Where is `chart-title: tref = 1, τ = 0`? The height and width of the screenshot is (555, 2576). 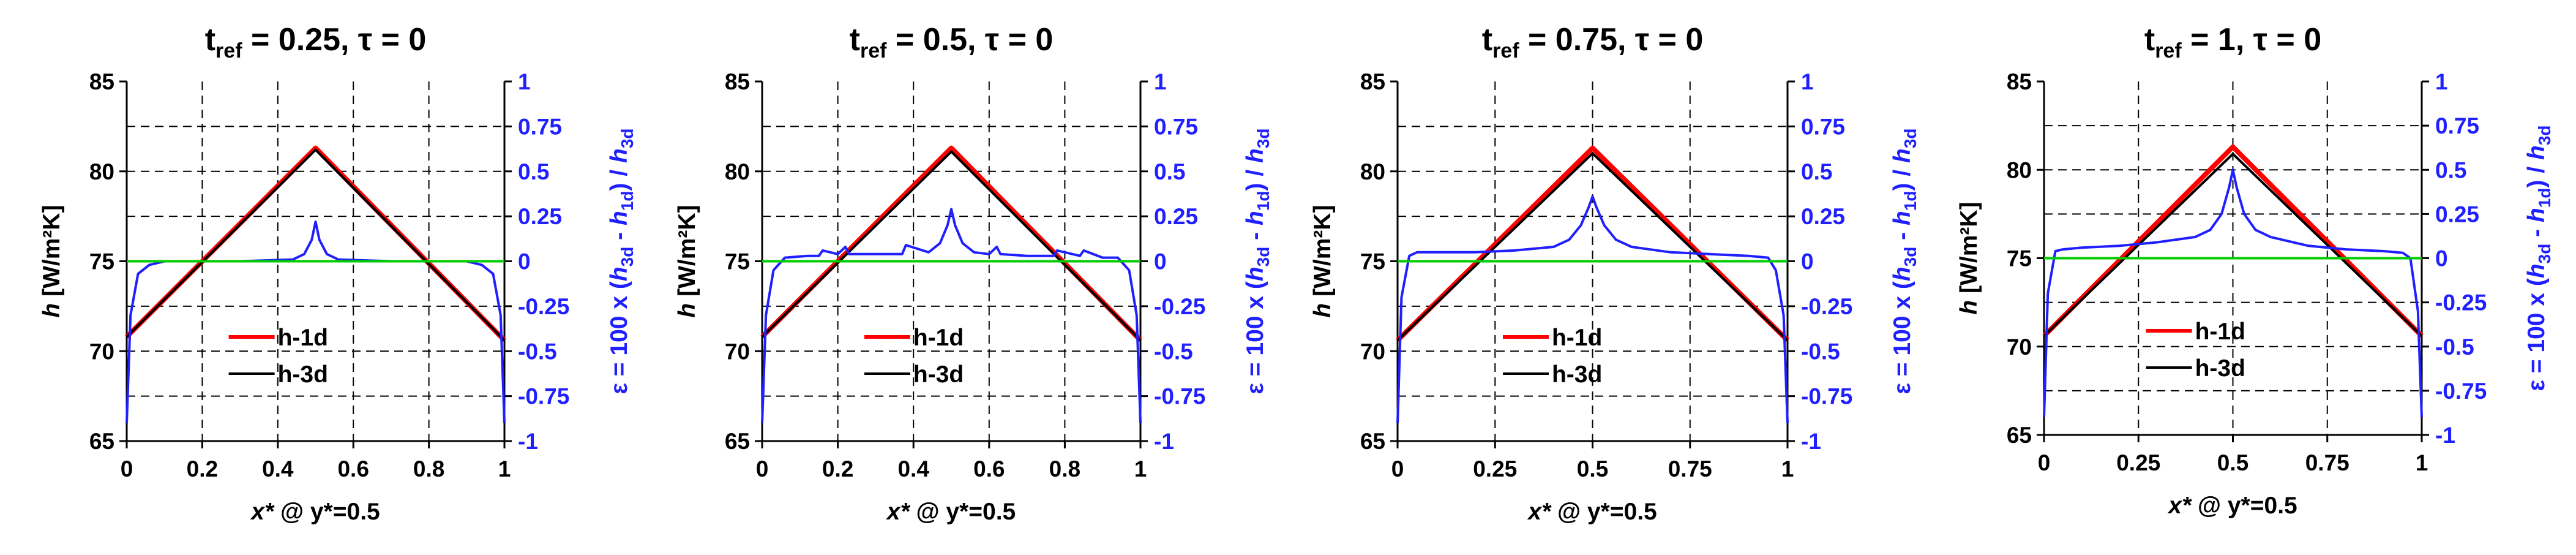 chart-title: tref = 1, τ = 0 is located at coordinates (2232, 42).